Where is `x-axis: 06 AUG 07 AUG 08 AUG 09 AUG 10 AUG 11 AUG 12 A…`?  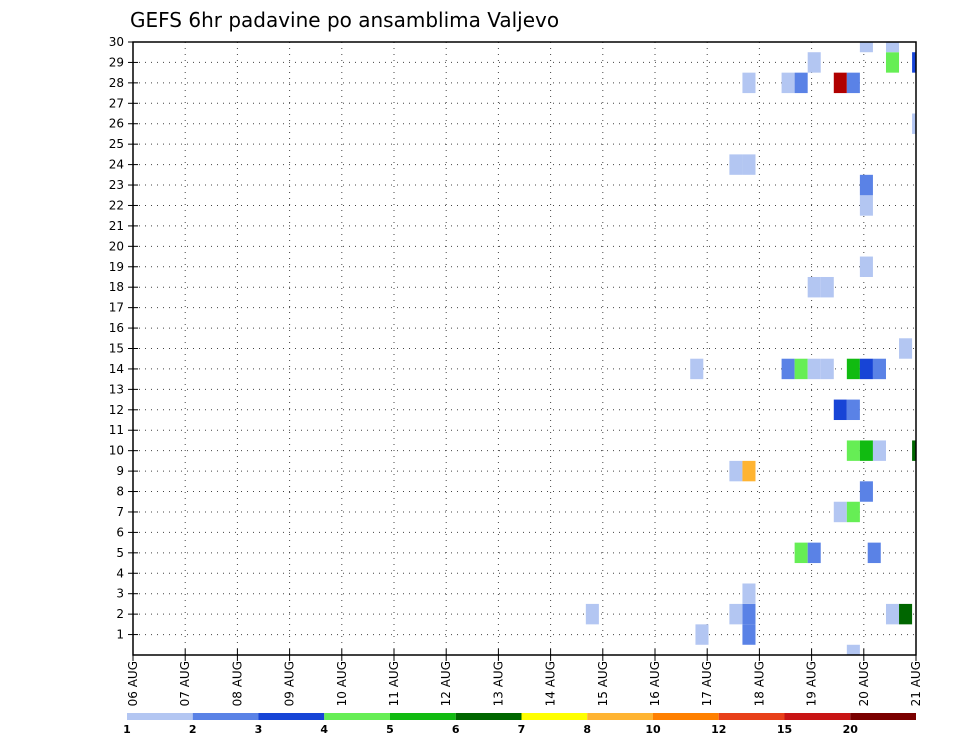
x-axis: 06 AUG 07 AUG 08 AUG 09 AUG 10 AUG 11 AUG 12 A… is located at coordinates (524, 677).